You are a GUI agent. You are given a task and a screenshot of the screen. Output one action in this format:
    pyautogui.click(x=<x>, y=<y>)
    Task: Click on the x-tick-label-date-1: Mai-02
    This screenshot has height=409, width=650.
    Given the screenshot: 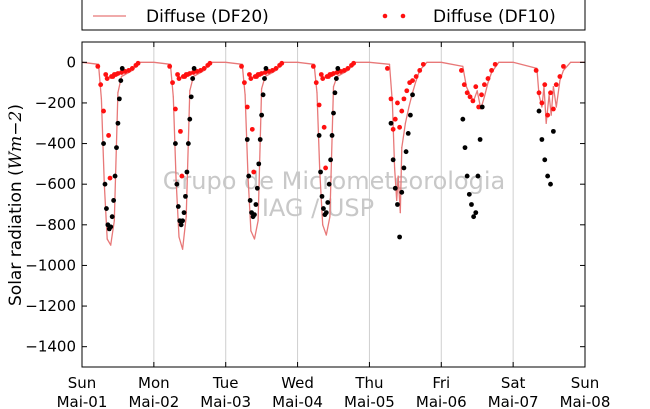 What is the action you would take?
    pyautogui.click(x=153, y=401)
    